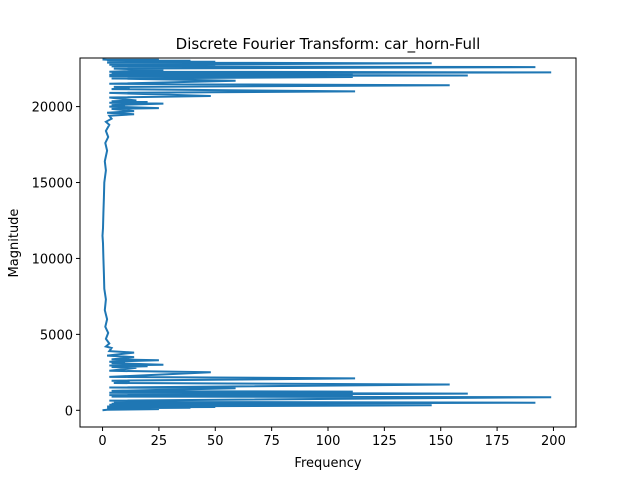 The height and width of the screenshot is (484, 640). Describe the element at coordinates (384, 441) in the screenshot. I see `x-tick-label: 125` at that location.